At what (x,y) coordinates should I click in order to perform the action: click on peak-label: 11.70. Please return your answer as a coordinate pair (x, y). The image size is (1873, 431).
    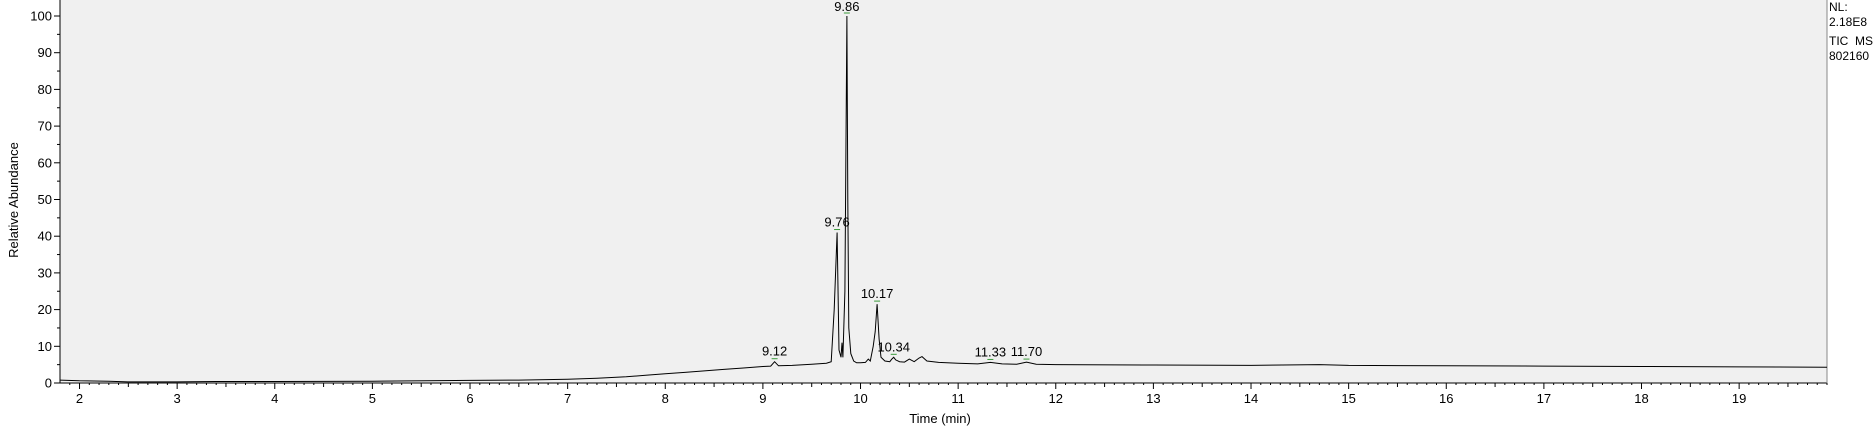
    Looking at the image, I should click on (1027, 351).